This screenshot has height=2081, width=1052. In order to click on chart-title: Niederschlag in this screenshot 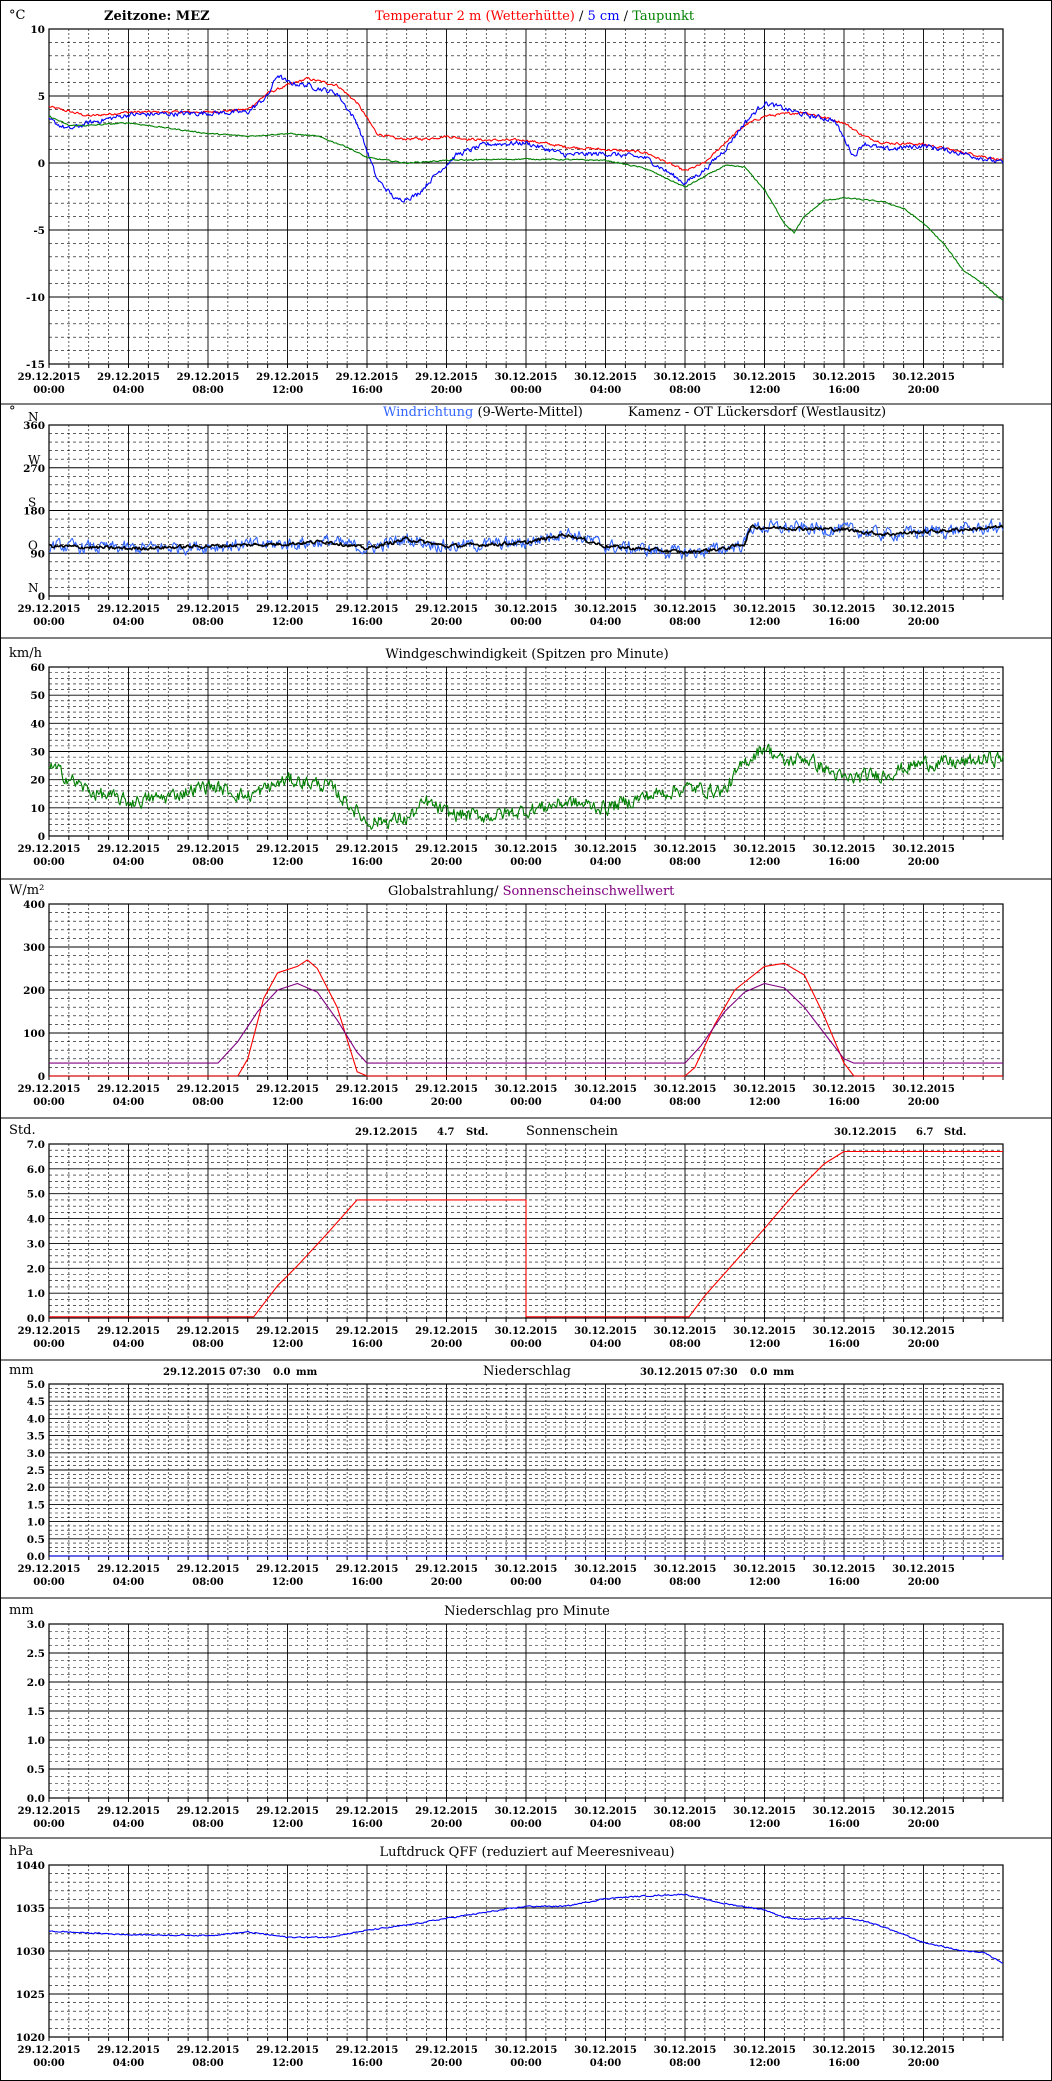, I will do `click(527, 1371)`.